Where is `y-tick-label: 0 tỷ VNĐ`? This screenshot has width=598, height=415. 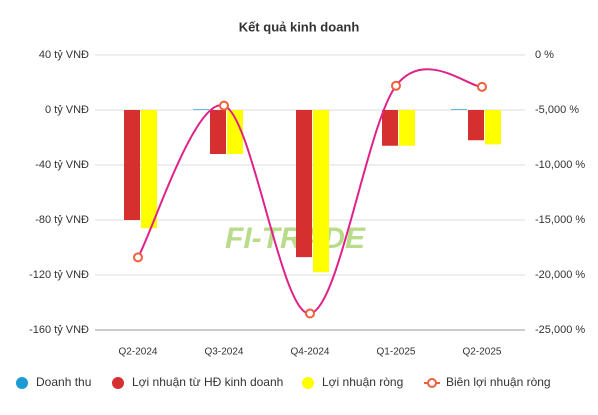 y-tick-label: 0 tỷ VNĐ is located at coordinates (67, 110).